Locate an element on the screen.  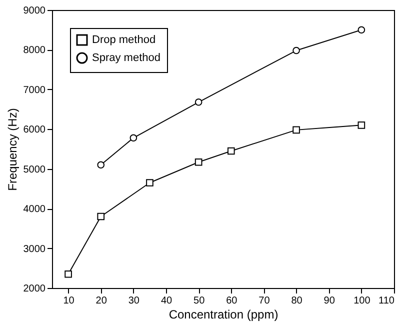
x-tick-label: 80 is located at coordinates (297, 301).